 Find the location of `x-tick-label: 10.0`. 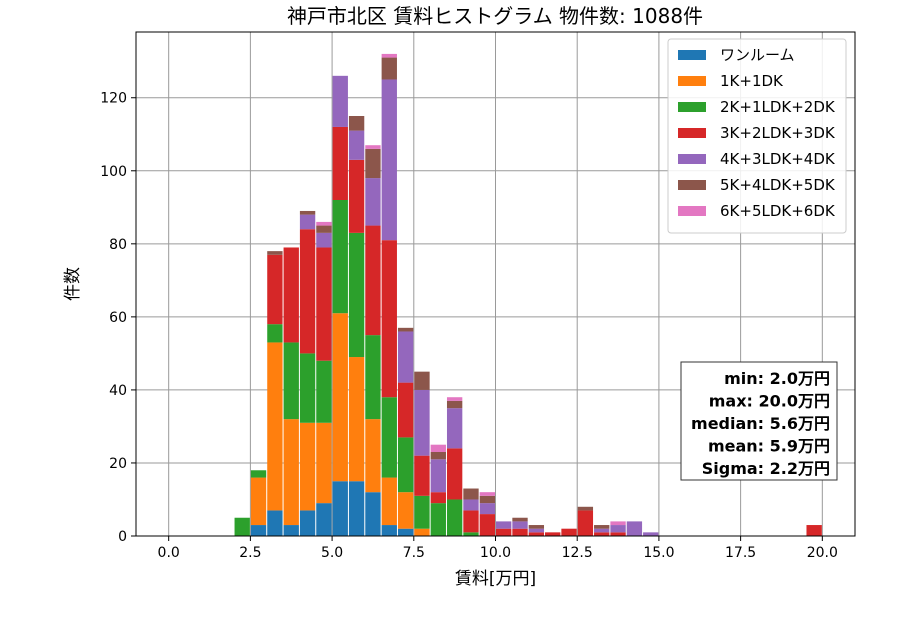

x-tick-label: 10.0 is located at coordinates (495, 553).